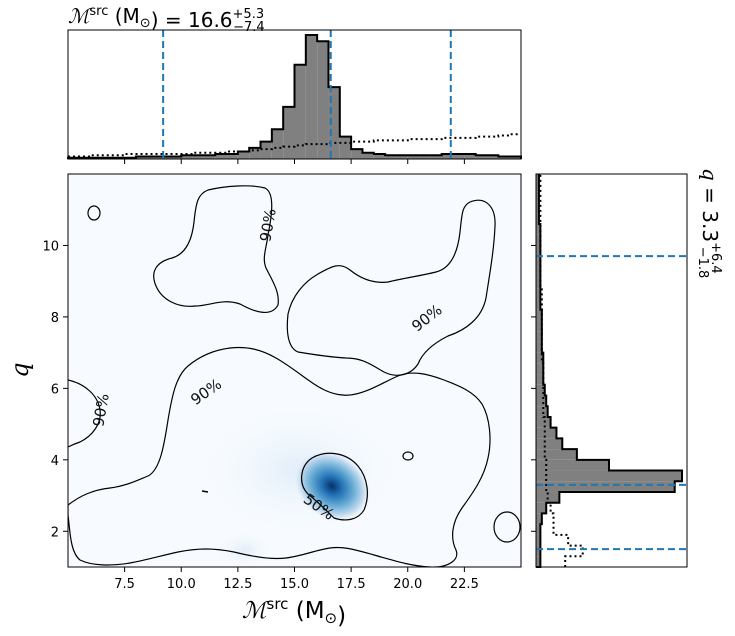  I want to click on xlabel-sun: ⊙, so click(331, 618).